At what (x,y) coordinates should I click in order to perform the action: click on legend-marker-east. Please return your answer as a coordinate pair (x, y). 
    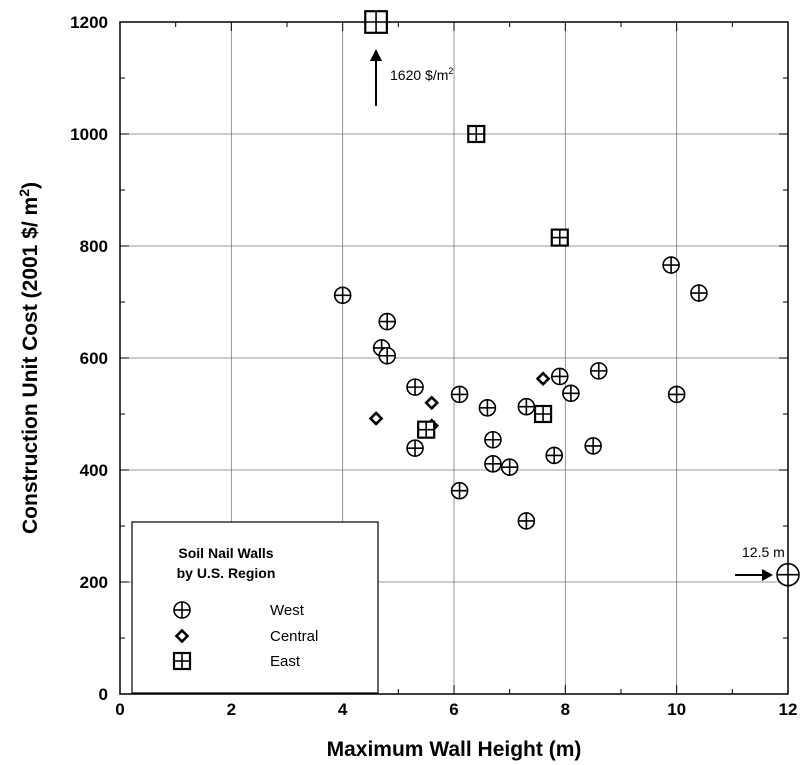
    Looking at the image, I should click on (182, 661).